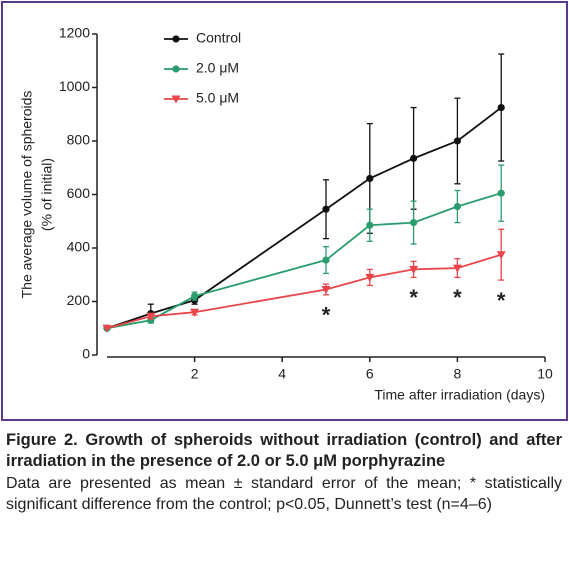 The image size is (569, 586). I want to click on legend-label: Control, so click(218, 38).